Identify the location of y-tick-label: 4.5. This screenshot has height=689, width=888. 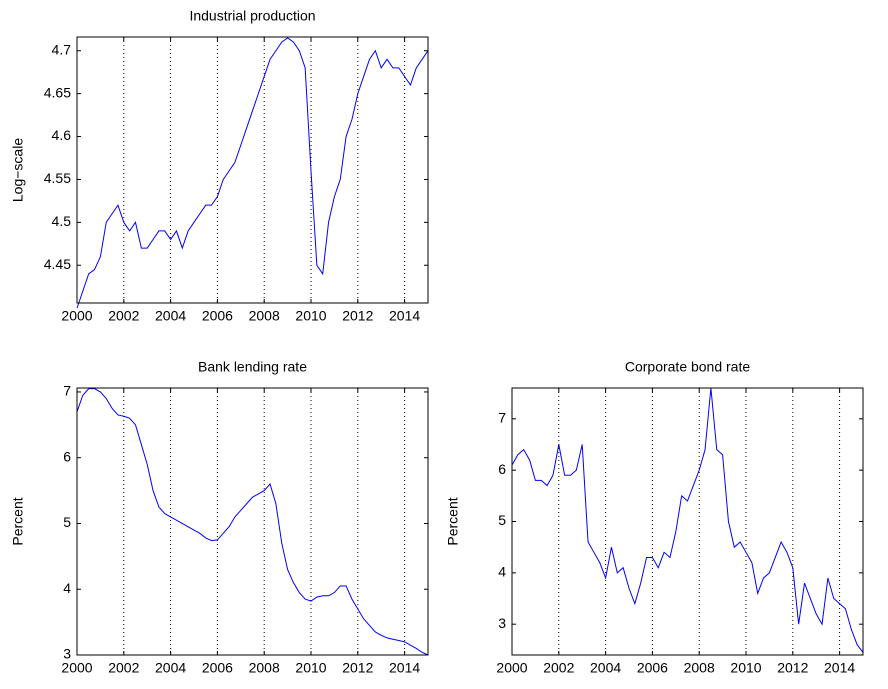
(62, 221).